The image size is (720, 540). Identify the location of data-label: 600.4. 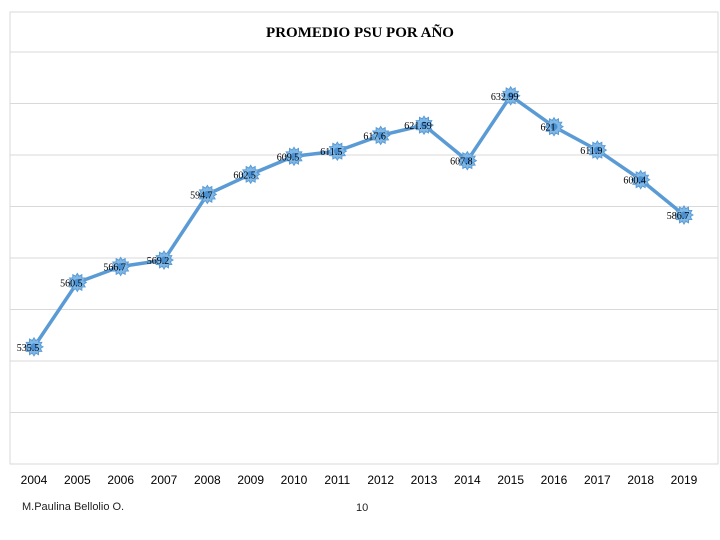
(634, 181).